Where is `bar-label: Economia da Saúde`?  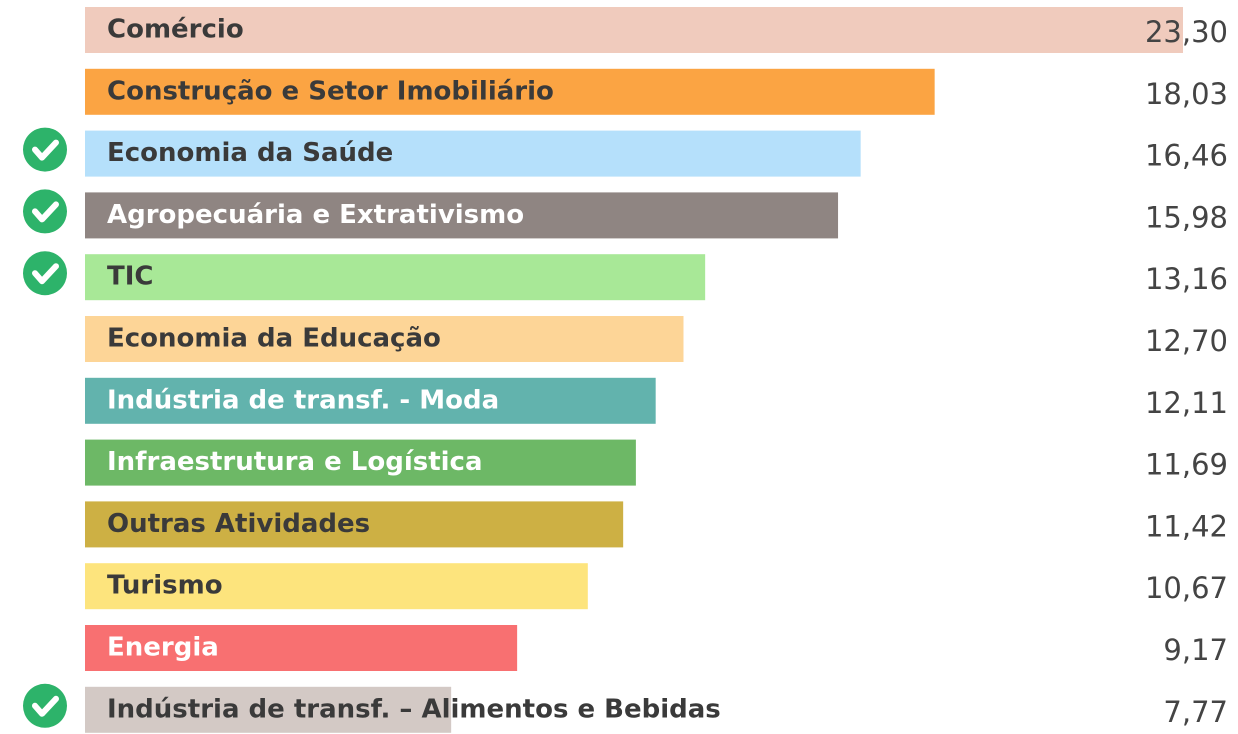 bar-label: Economia da Saúde is located at coordinates (250, 153).